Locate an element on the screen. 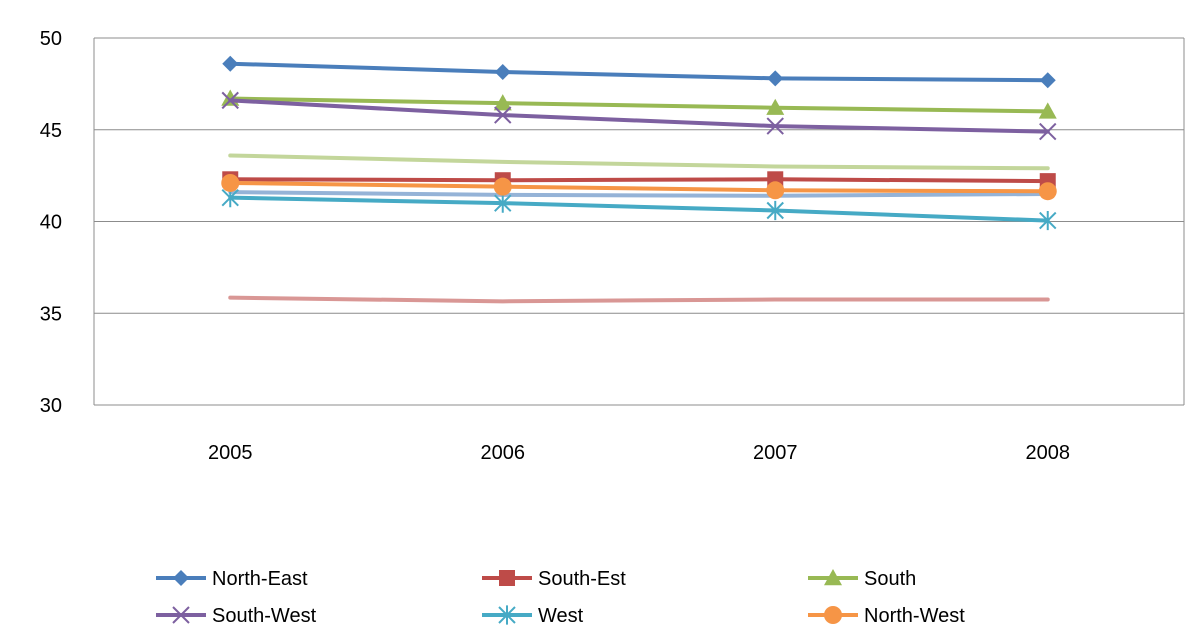  y-tick-label: 35 is located at coordinates (51, 314).